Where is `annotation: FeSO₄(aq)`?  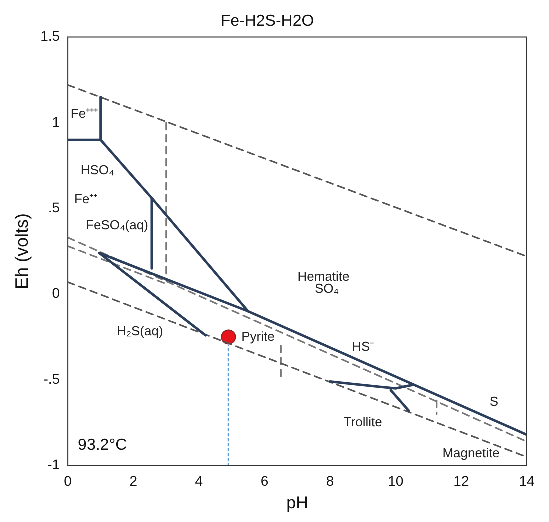 annotation: FeSO₄(aq) is located at coordinates (117, 224).